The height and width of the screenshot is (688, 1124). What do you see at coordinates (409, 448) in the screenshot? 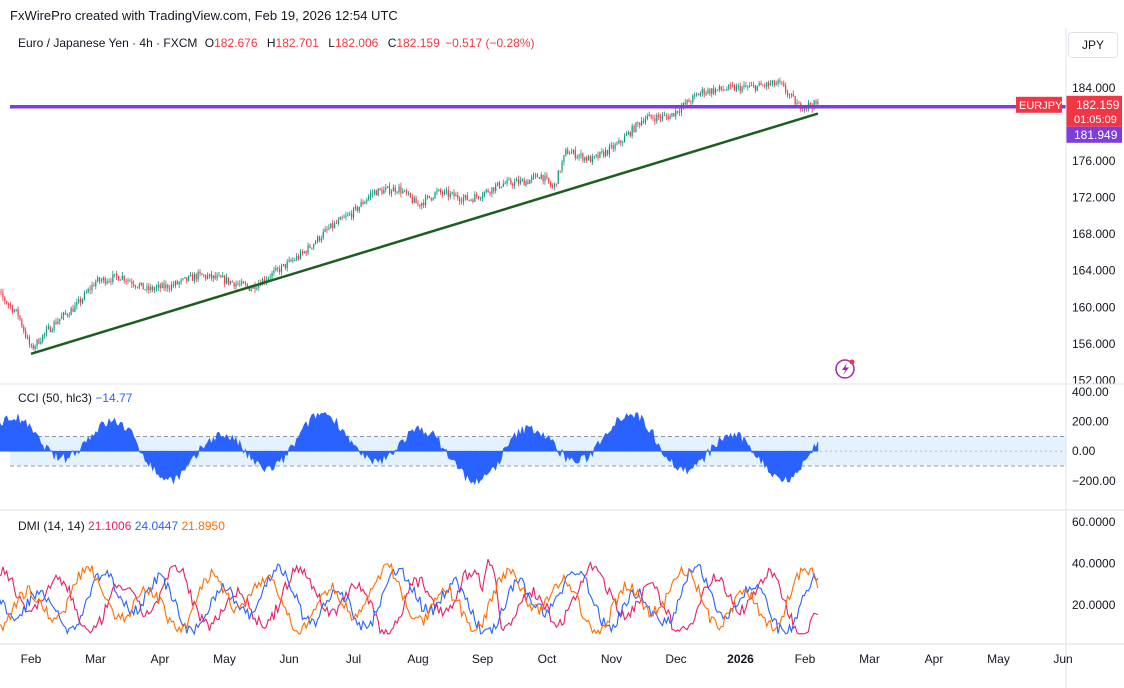
I see `cci-series` at bounding box center [409, 448].